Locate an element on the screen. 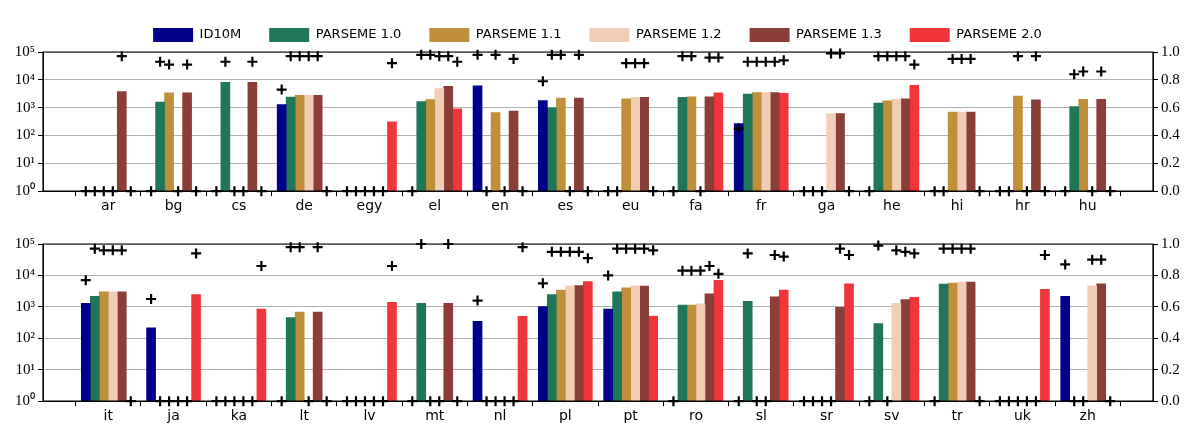 This screenshot has width=1195, height=434. x-tick-label: de is located at coordinates (304, 205).